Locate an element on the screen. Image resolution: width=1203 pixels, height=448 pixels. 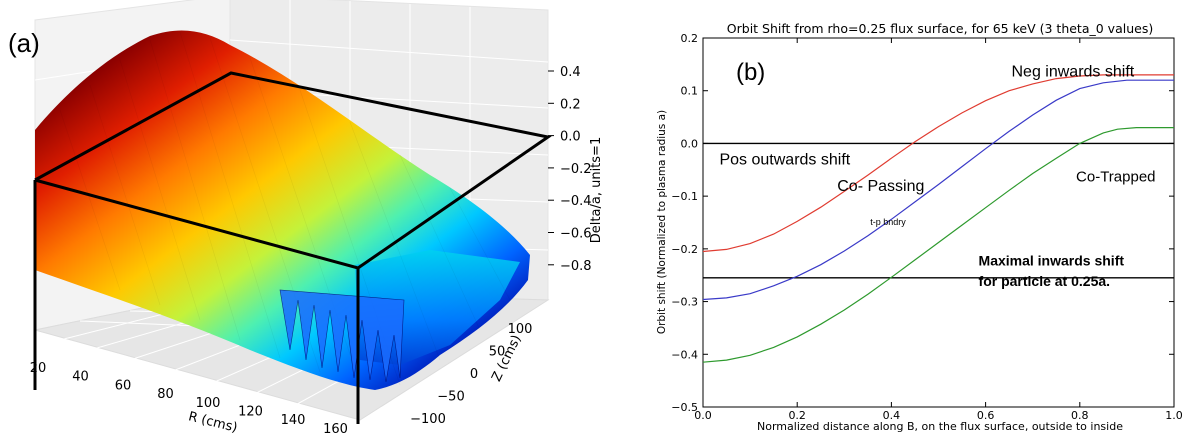
y-tick-label: 0.0 is located at coordinates (690, 143).